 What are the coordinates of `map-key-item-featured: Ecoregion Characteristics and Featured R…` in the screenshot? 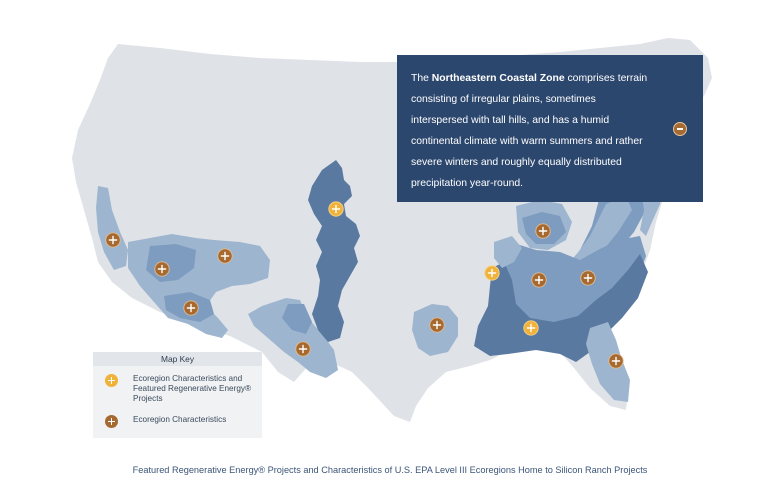 It's located at (178, 389).